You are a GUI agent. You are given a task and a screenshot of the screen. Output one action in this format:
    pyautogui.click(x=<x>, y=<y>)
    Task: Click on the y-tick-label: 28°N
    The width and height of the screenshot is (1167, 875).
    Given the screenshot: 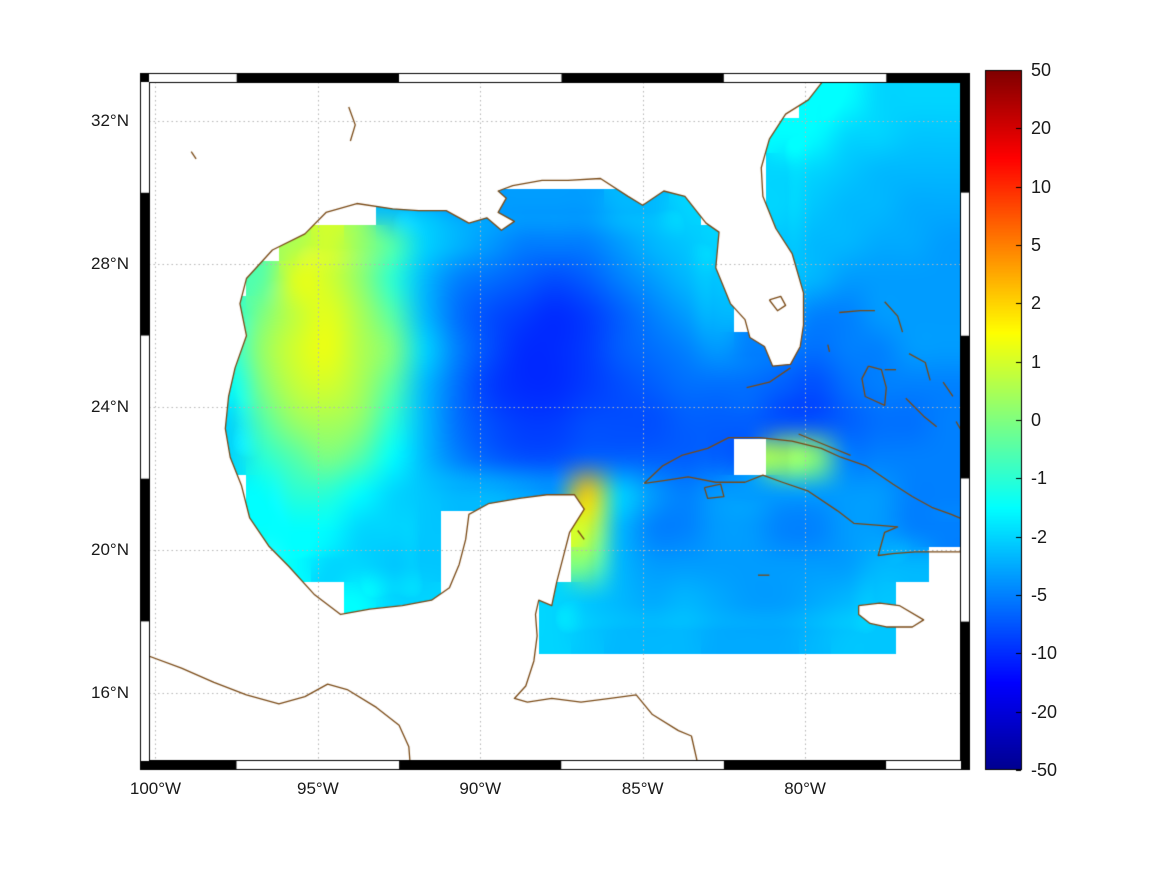 What is the action you would take?
    pyautogui.click(x=110, y=264)
    